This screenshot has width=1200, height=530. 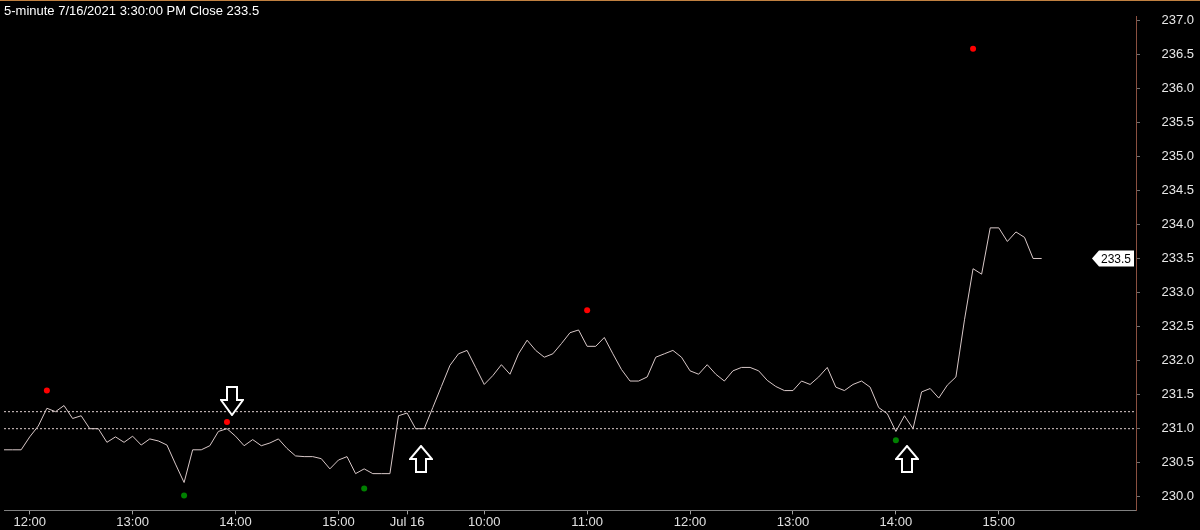 I want to click on y-tick-label: 237.0, so click(x=1177, y=19).